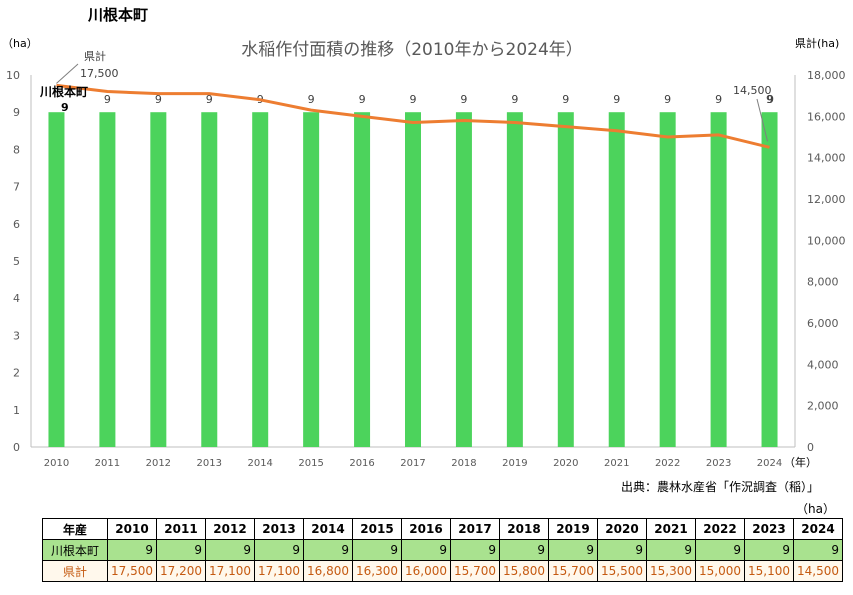 This screenshot has height=595, width=853. Describe the element at coordinates (412, 463) in the screenshot. I see `x-tick-label: 2017` at that location.